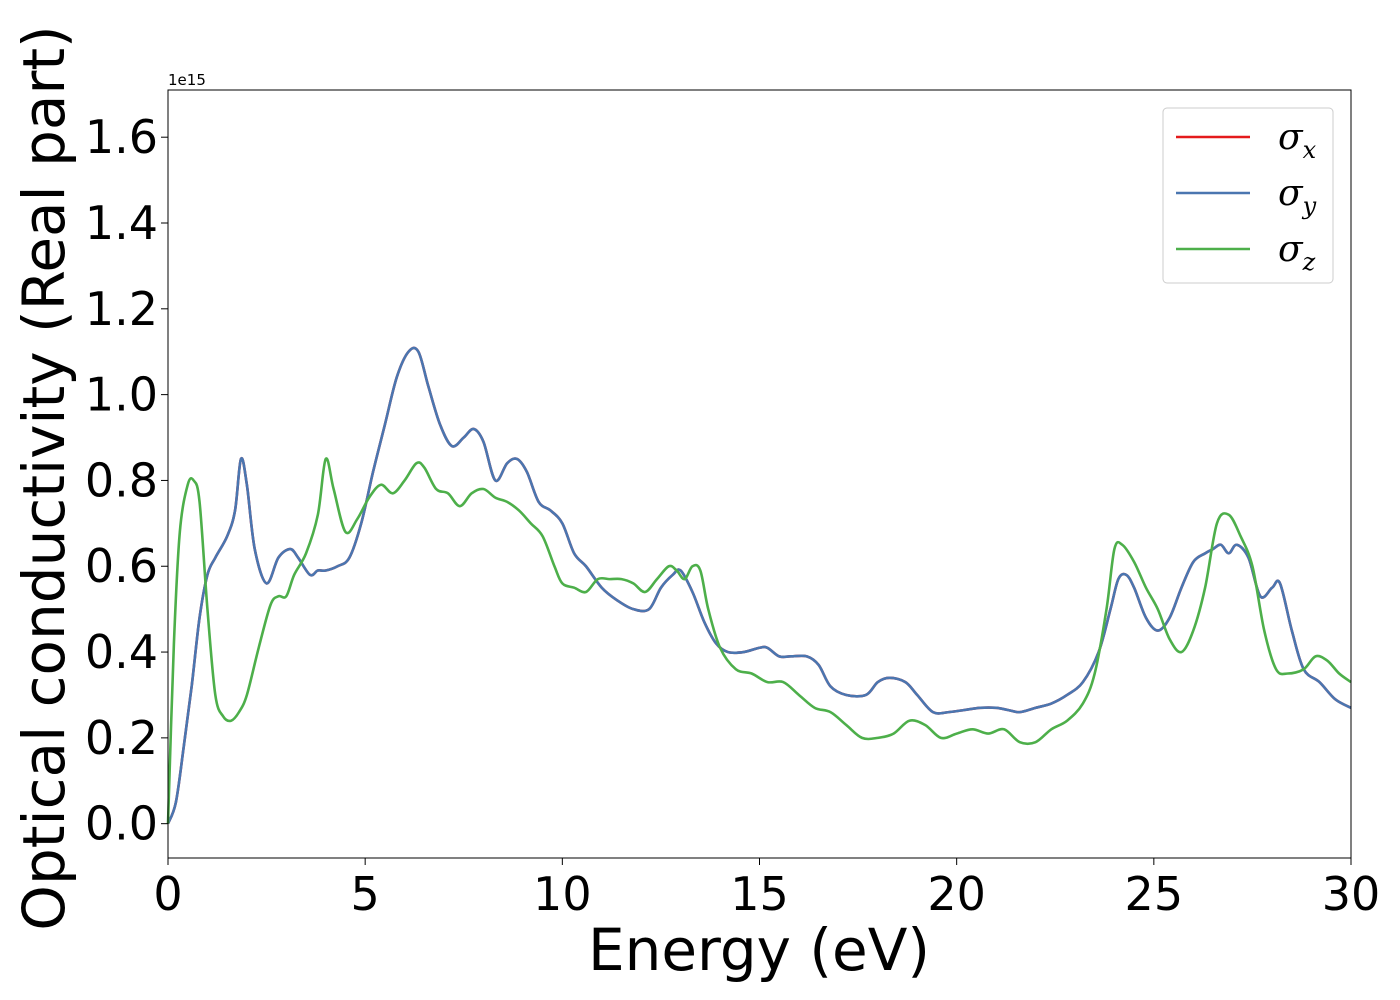  I want to click on y-tick-label: 0.8, so click(121, 480).